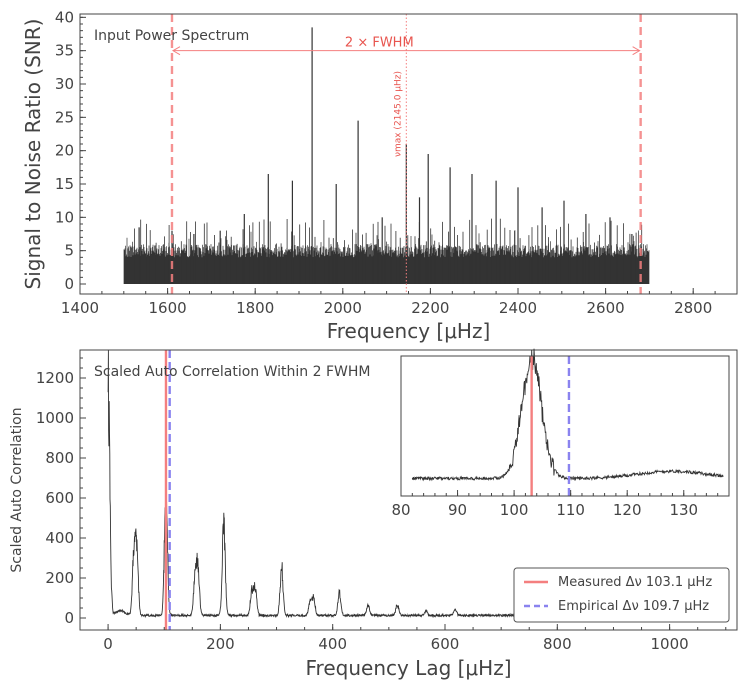 The width and height of the screenshot is (746, 691). Describe the element at coordinates (627, 510) in the screenshot. I see `inset-x-tick-label: 120` at that location.